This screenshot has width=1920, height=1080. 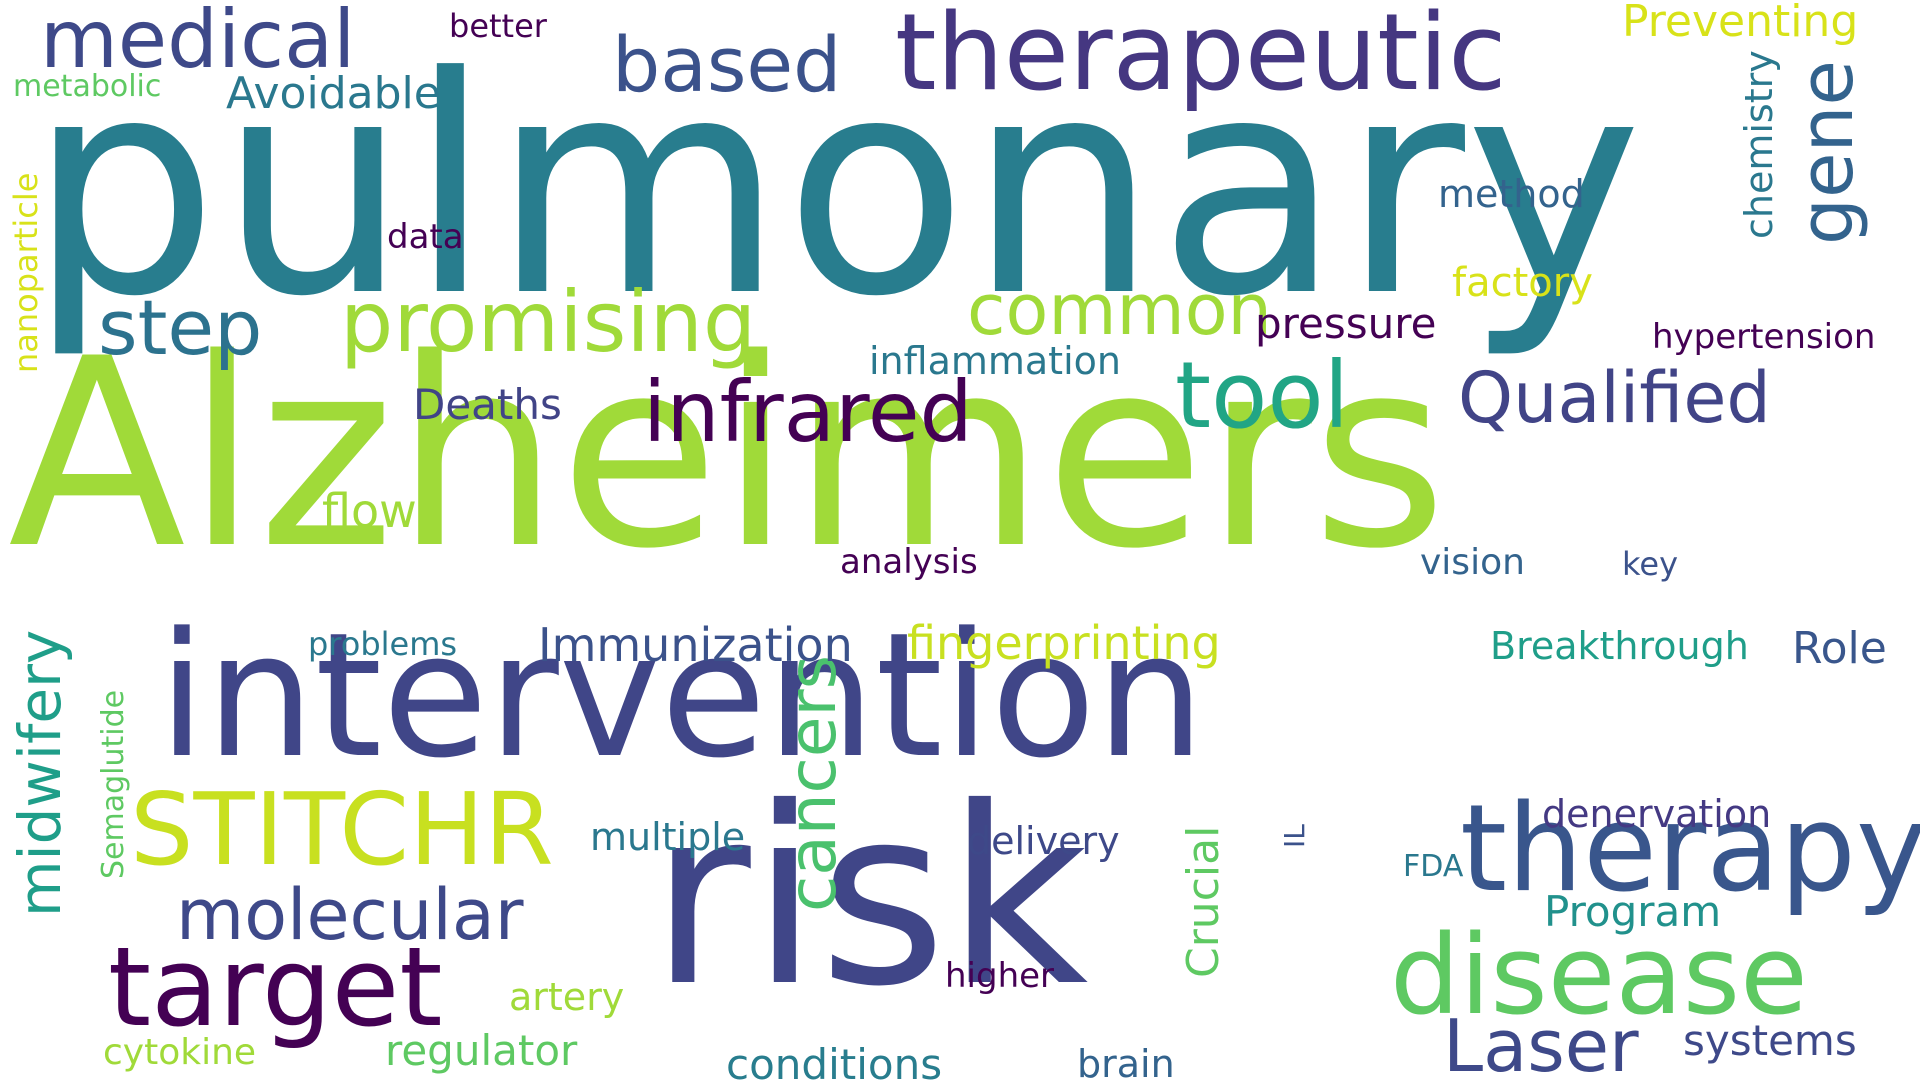 I want to click on word-preventing: Preventing, so click(x=1740, y=23).